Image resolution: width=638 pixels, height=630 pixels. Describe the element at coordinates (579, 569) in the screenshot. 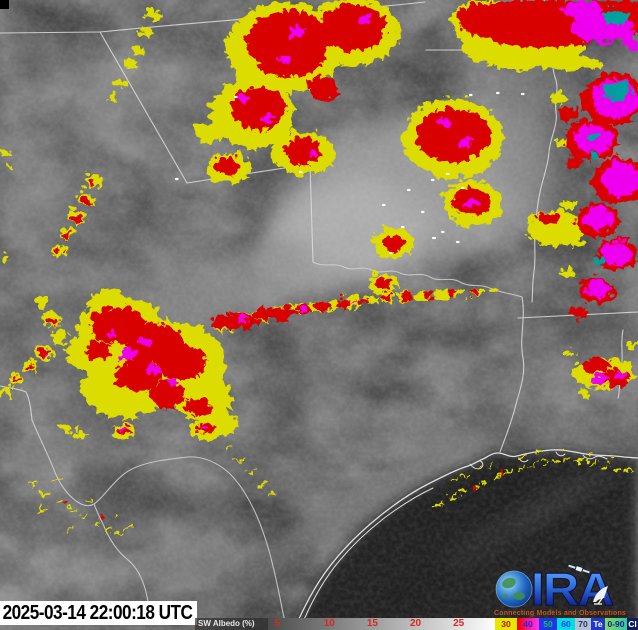

I see `satellite-icon` at that location.